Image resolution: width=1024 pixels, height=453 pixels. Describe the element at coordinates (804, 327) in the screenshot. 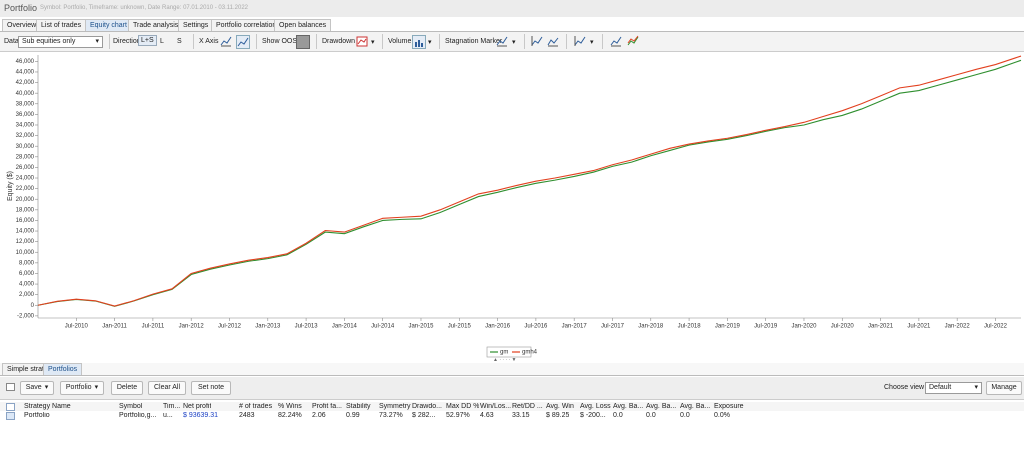

I see `x-tick-label: Jan-2020` at that location.